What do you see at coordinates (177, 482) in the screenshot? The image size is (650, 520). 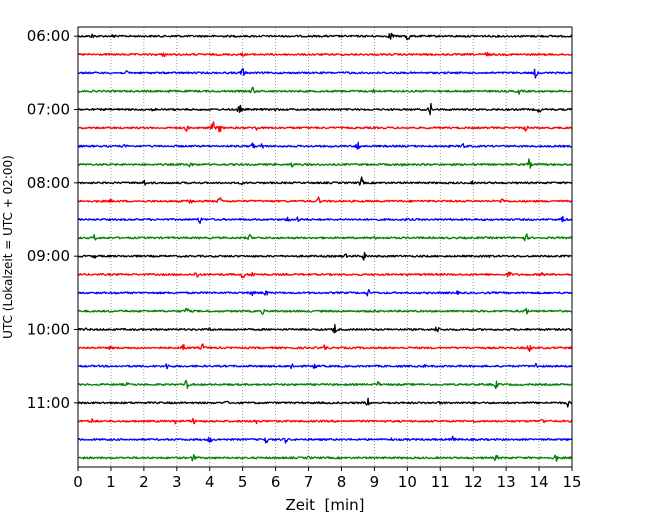 I see `x-tick-label: 3` at bounding box center [177, 482].